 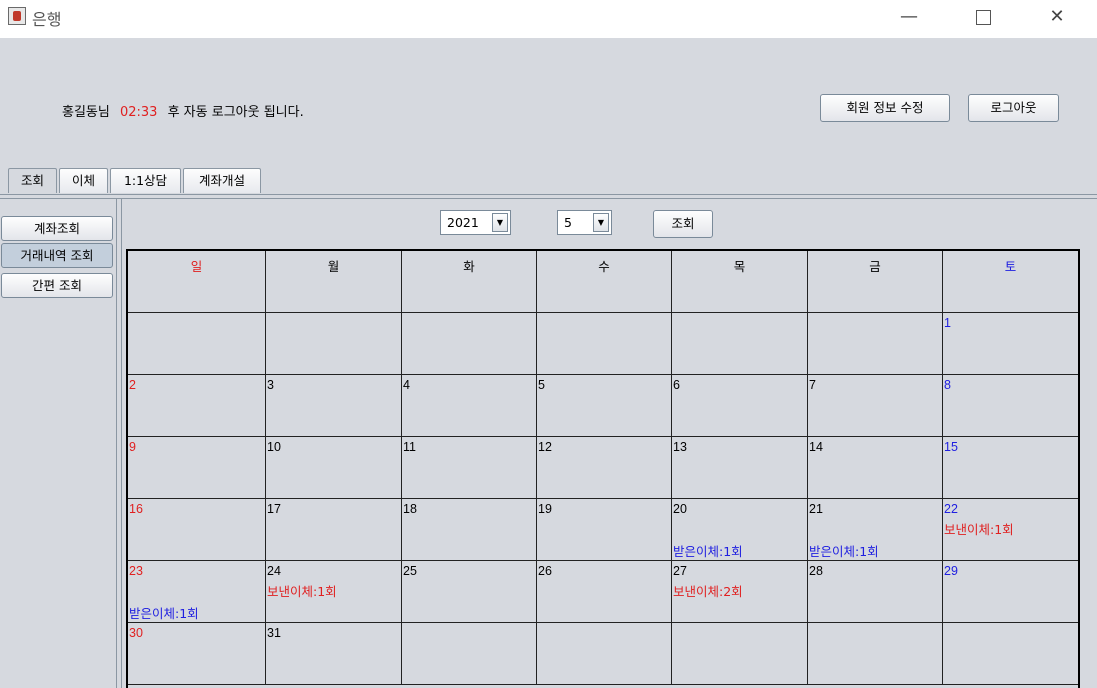 I want to click on weekday-header-mon: 월, so click(x=334, y=282).